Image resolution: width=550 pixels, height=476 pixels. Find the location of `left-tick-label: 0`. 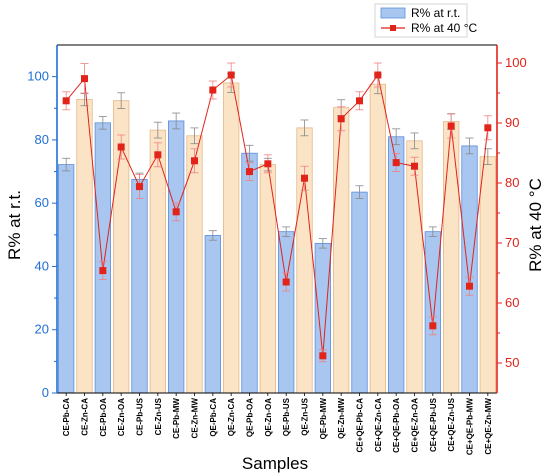

left-tick-label: 0 is located at coordinates (45, 392).